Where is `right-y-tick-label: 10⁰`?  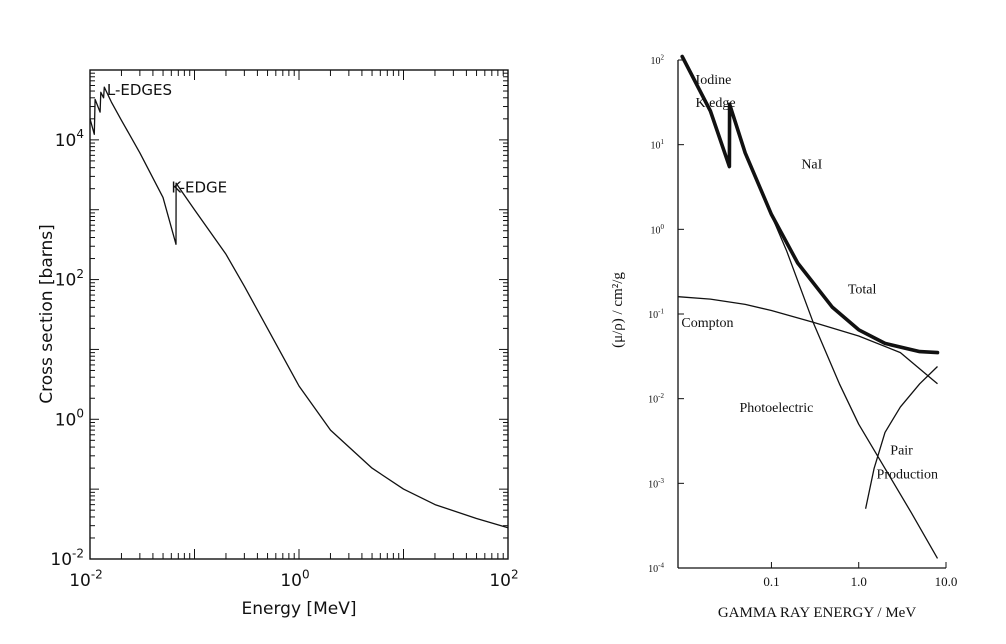
right-y-tick-label: 10⁰ is located at coordinates (658, 230).